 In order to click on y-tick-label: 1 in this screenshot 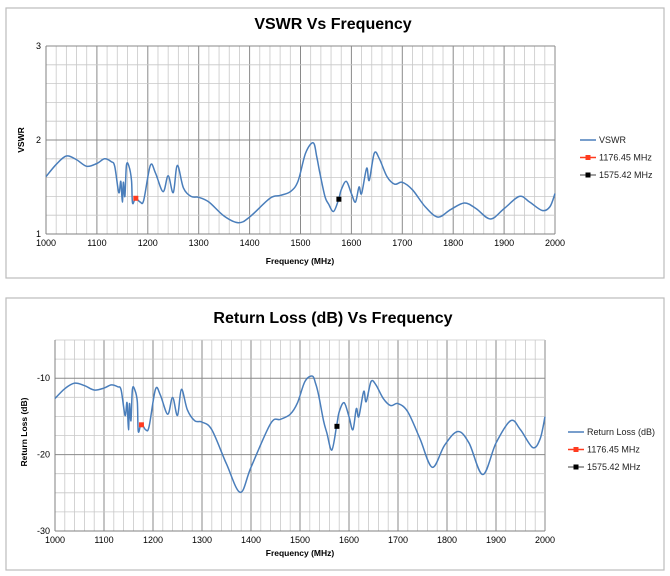, I will do `click(38, 234)`.